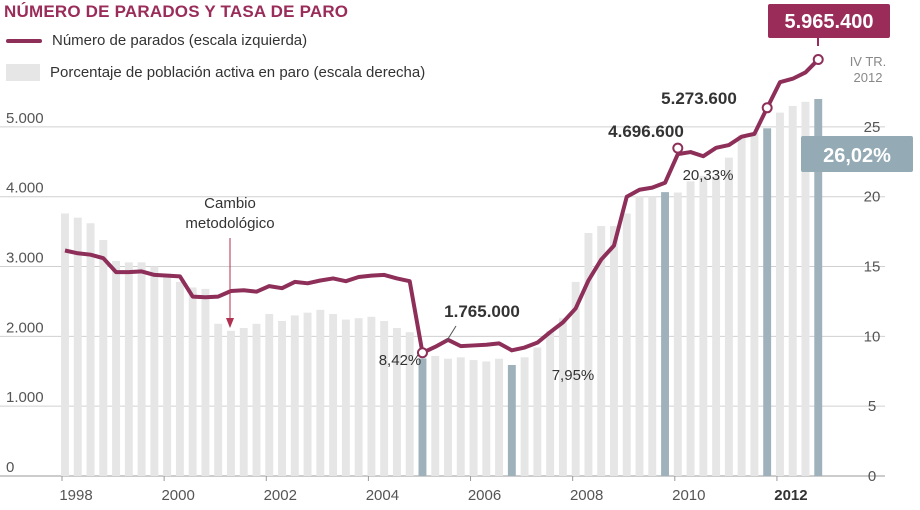 The image size is (920, 510). I want to click on callout-2602: 26,02%, so click(857, 154).